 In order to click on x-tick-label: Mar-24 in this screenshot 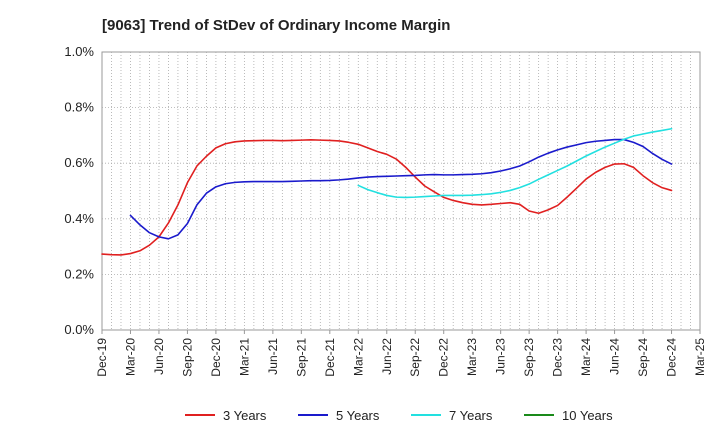, I will do `click(586, 357)`.